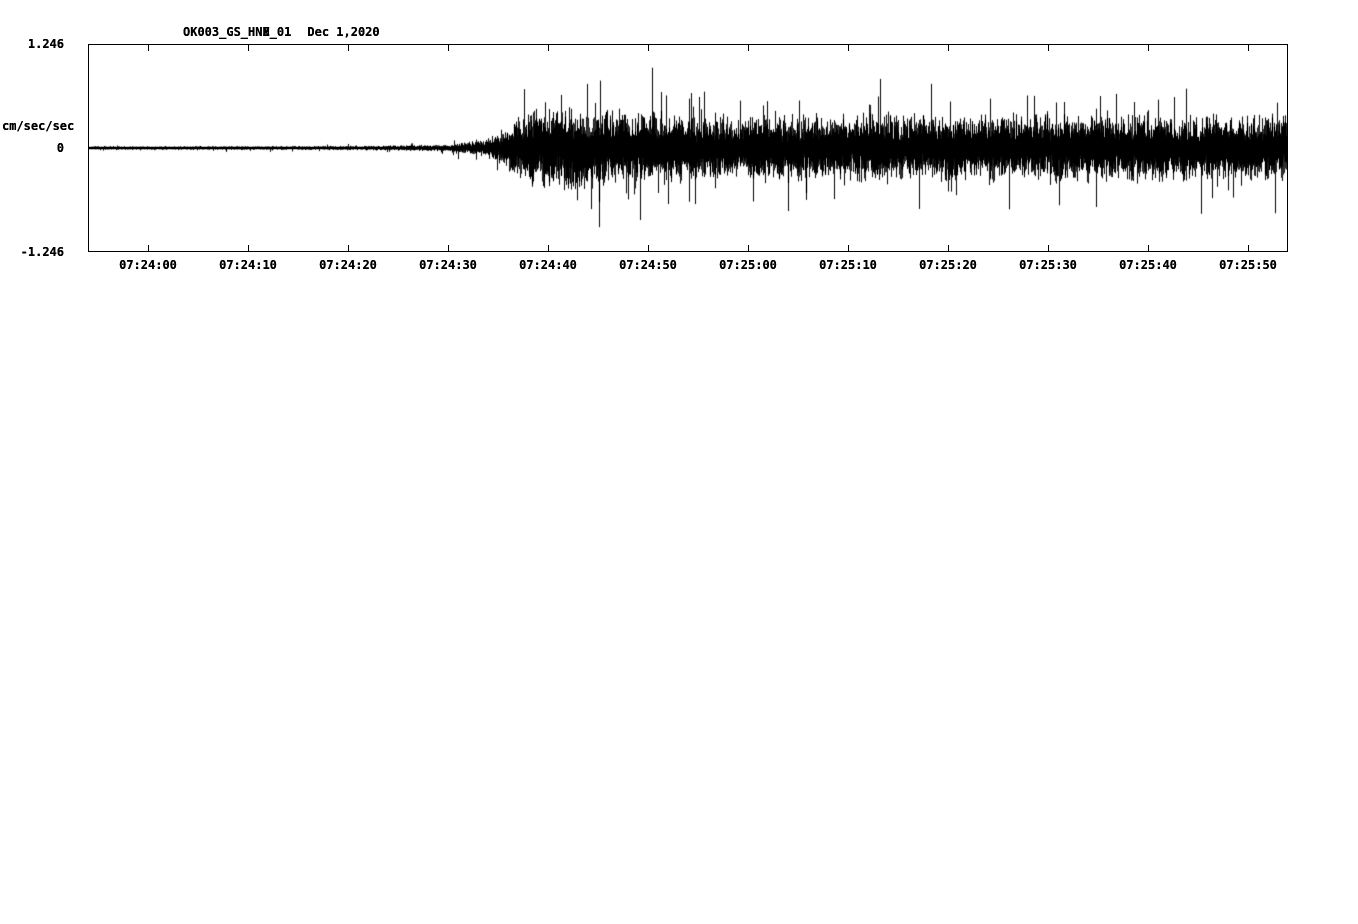 Image resolution: width=1358 pixels, height=924 pixels. What do you see at coordinates (148, 265) in the screenshot?
I see `x-tick-label: 07:24:00` at bounding box center [148, 265].